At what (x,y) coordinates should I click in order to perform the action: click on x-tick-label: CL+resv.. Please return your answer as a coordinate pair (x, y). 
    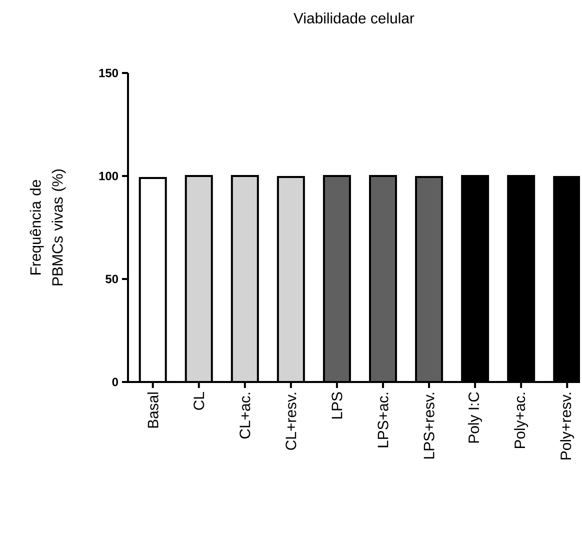
    Looking at the image, I should click on (291, 421).